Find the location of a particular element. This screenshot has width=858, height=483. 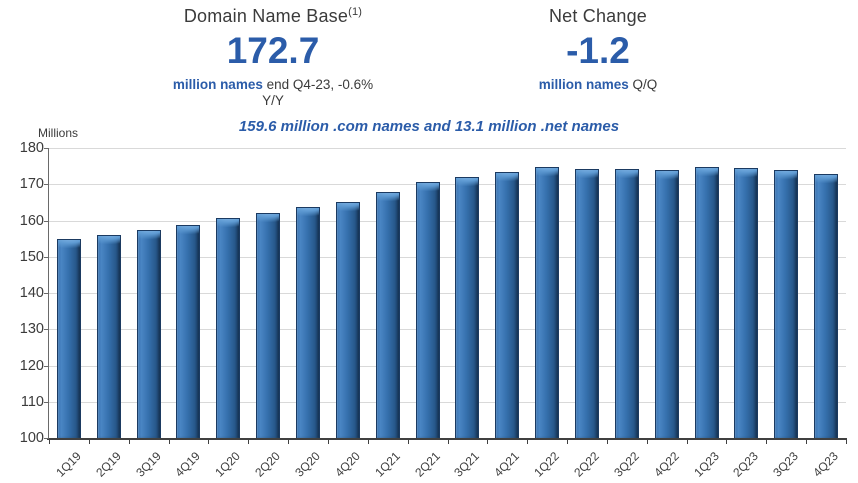

bar-2Q21 is located at coordinates (427, 310).